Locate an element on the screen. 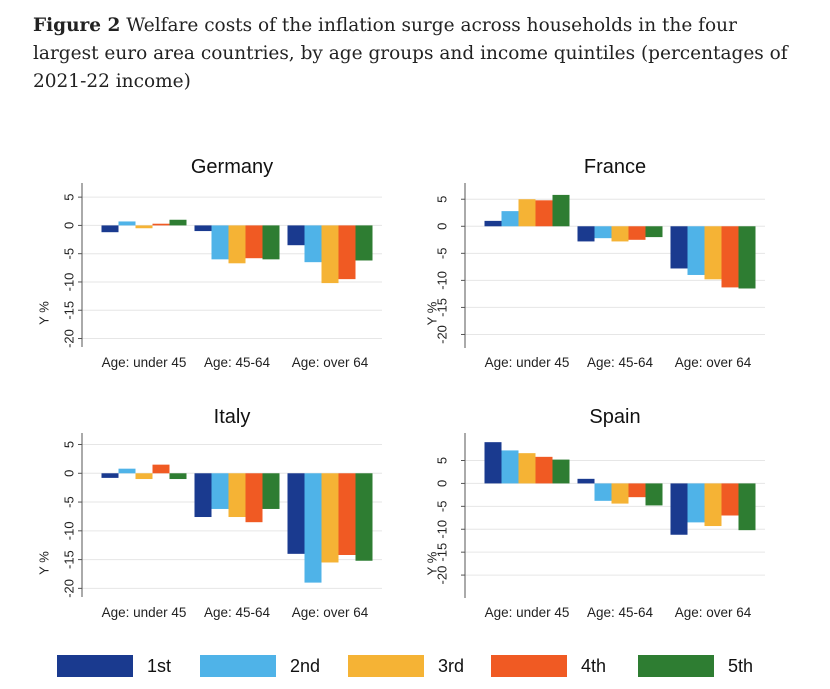 This screenshot has width=830, height=689. france-bar-0-3rd is located at coordinates (527, 213).